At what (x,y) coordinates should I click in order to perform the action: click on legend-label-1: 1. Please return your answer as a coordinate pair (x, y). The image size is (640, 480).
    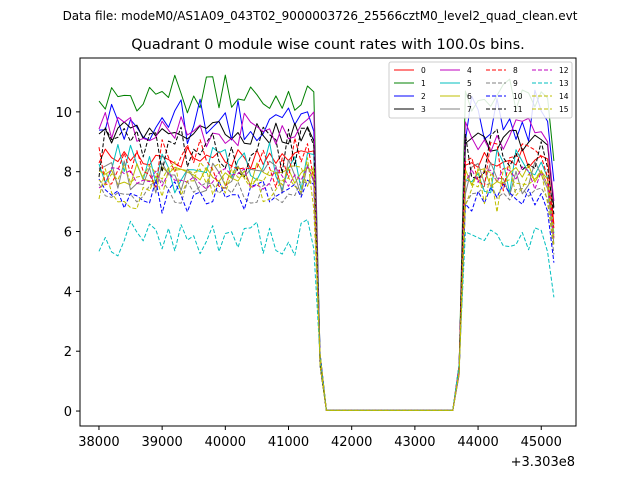
    Looking at the image, I should click on (423, 83).